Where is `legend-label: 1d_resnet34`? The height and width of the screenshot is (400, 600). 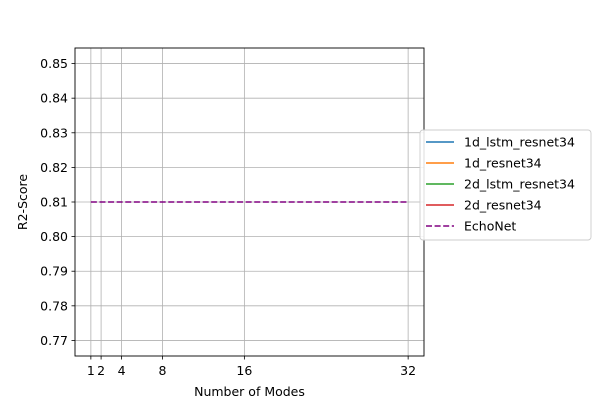
legend-label: 1d_resnet34 is located at coordinates (503, 163).